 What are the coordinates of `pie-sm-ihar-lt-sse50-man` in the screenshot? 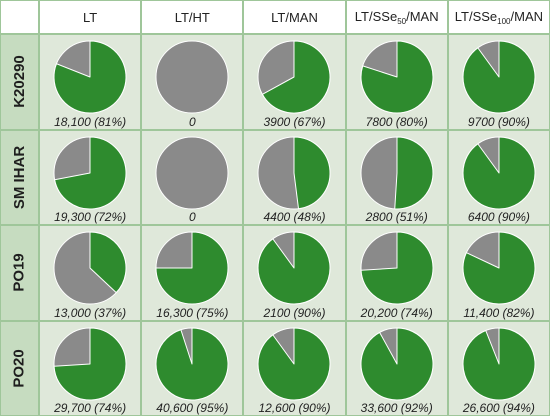 It's located at (397, 172).